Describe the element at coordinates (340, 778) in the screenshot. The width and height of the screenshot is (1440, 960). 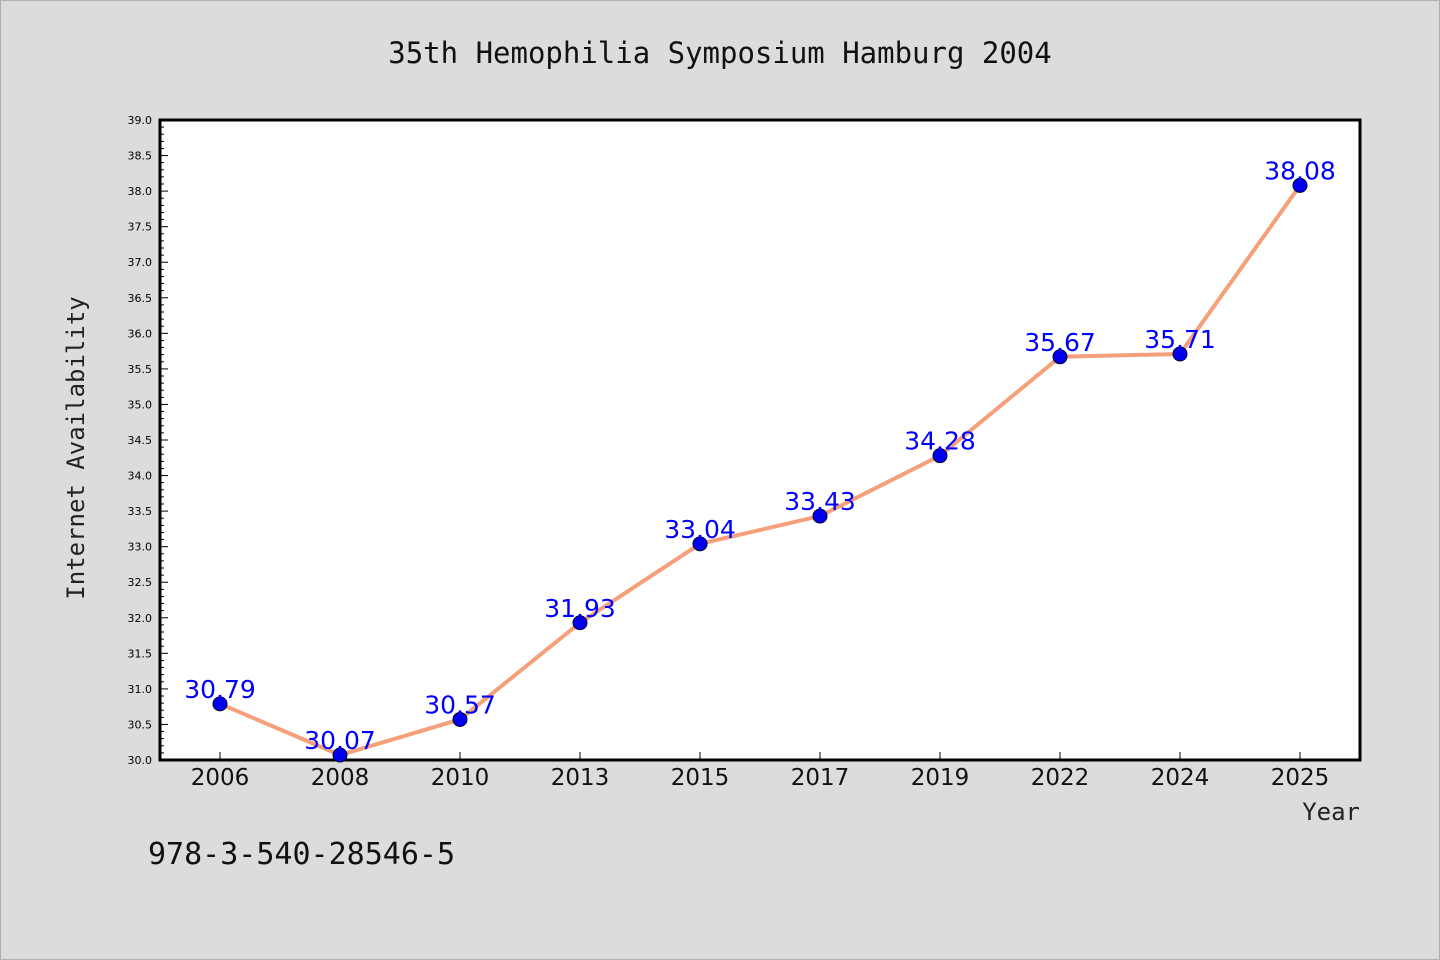
I see `x-tick-label: 2008` at that location.